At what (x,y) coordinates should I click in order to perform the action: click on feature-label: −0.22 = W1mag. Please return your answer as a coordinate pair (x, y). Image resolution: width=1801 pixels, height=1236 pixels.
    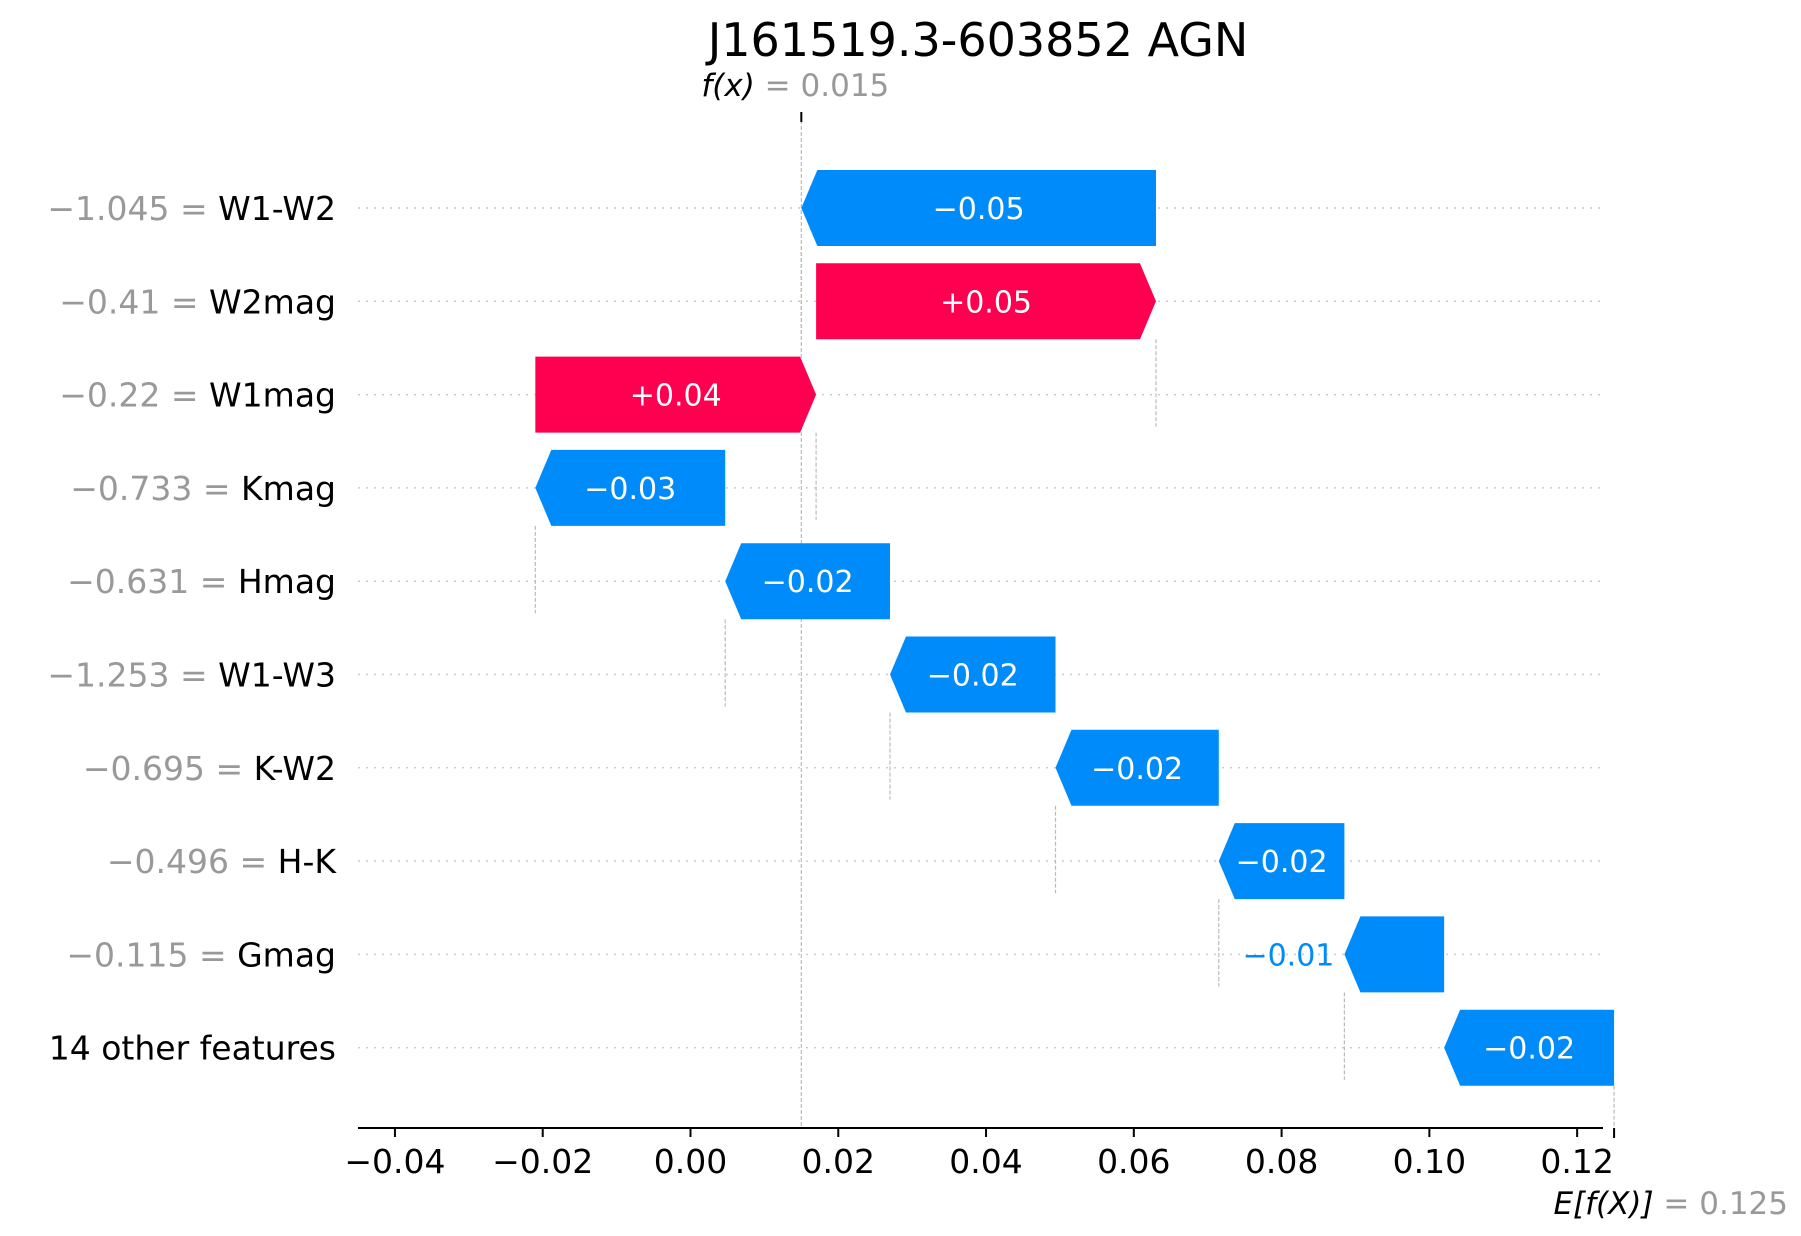
    Looking at the image, I should click on (197, 395).